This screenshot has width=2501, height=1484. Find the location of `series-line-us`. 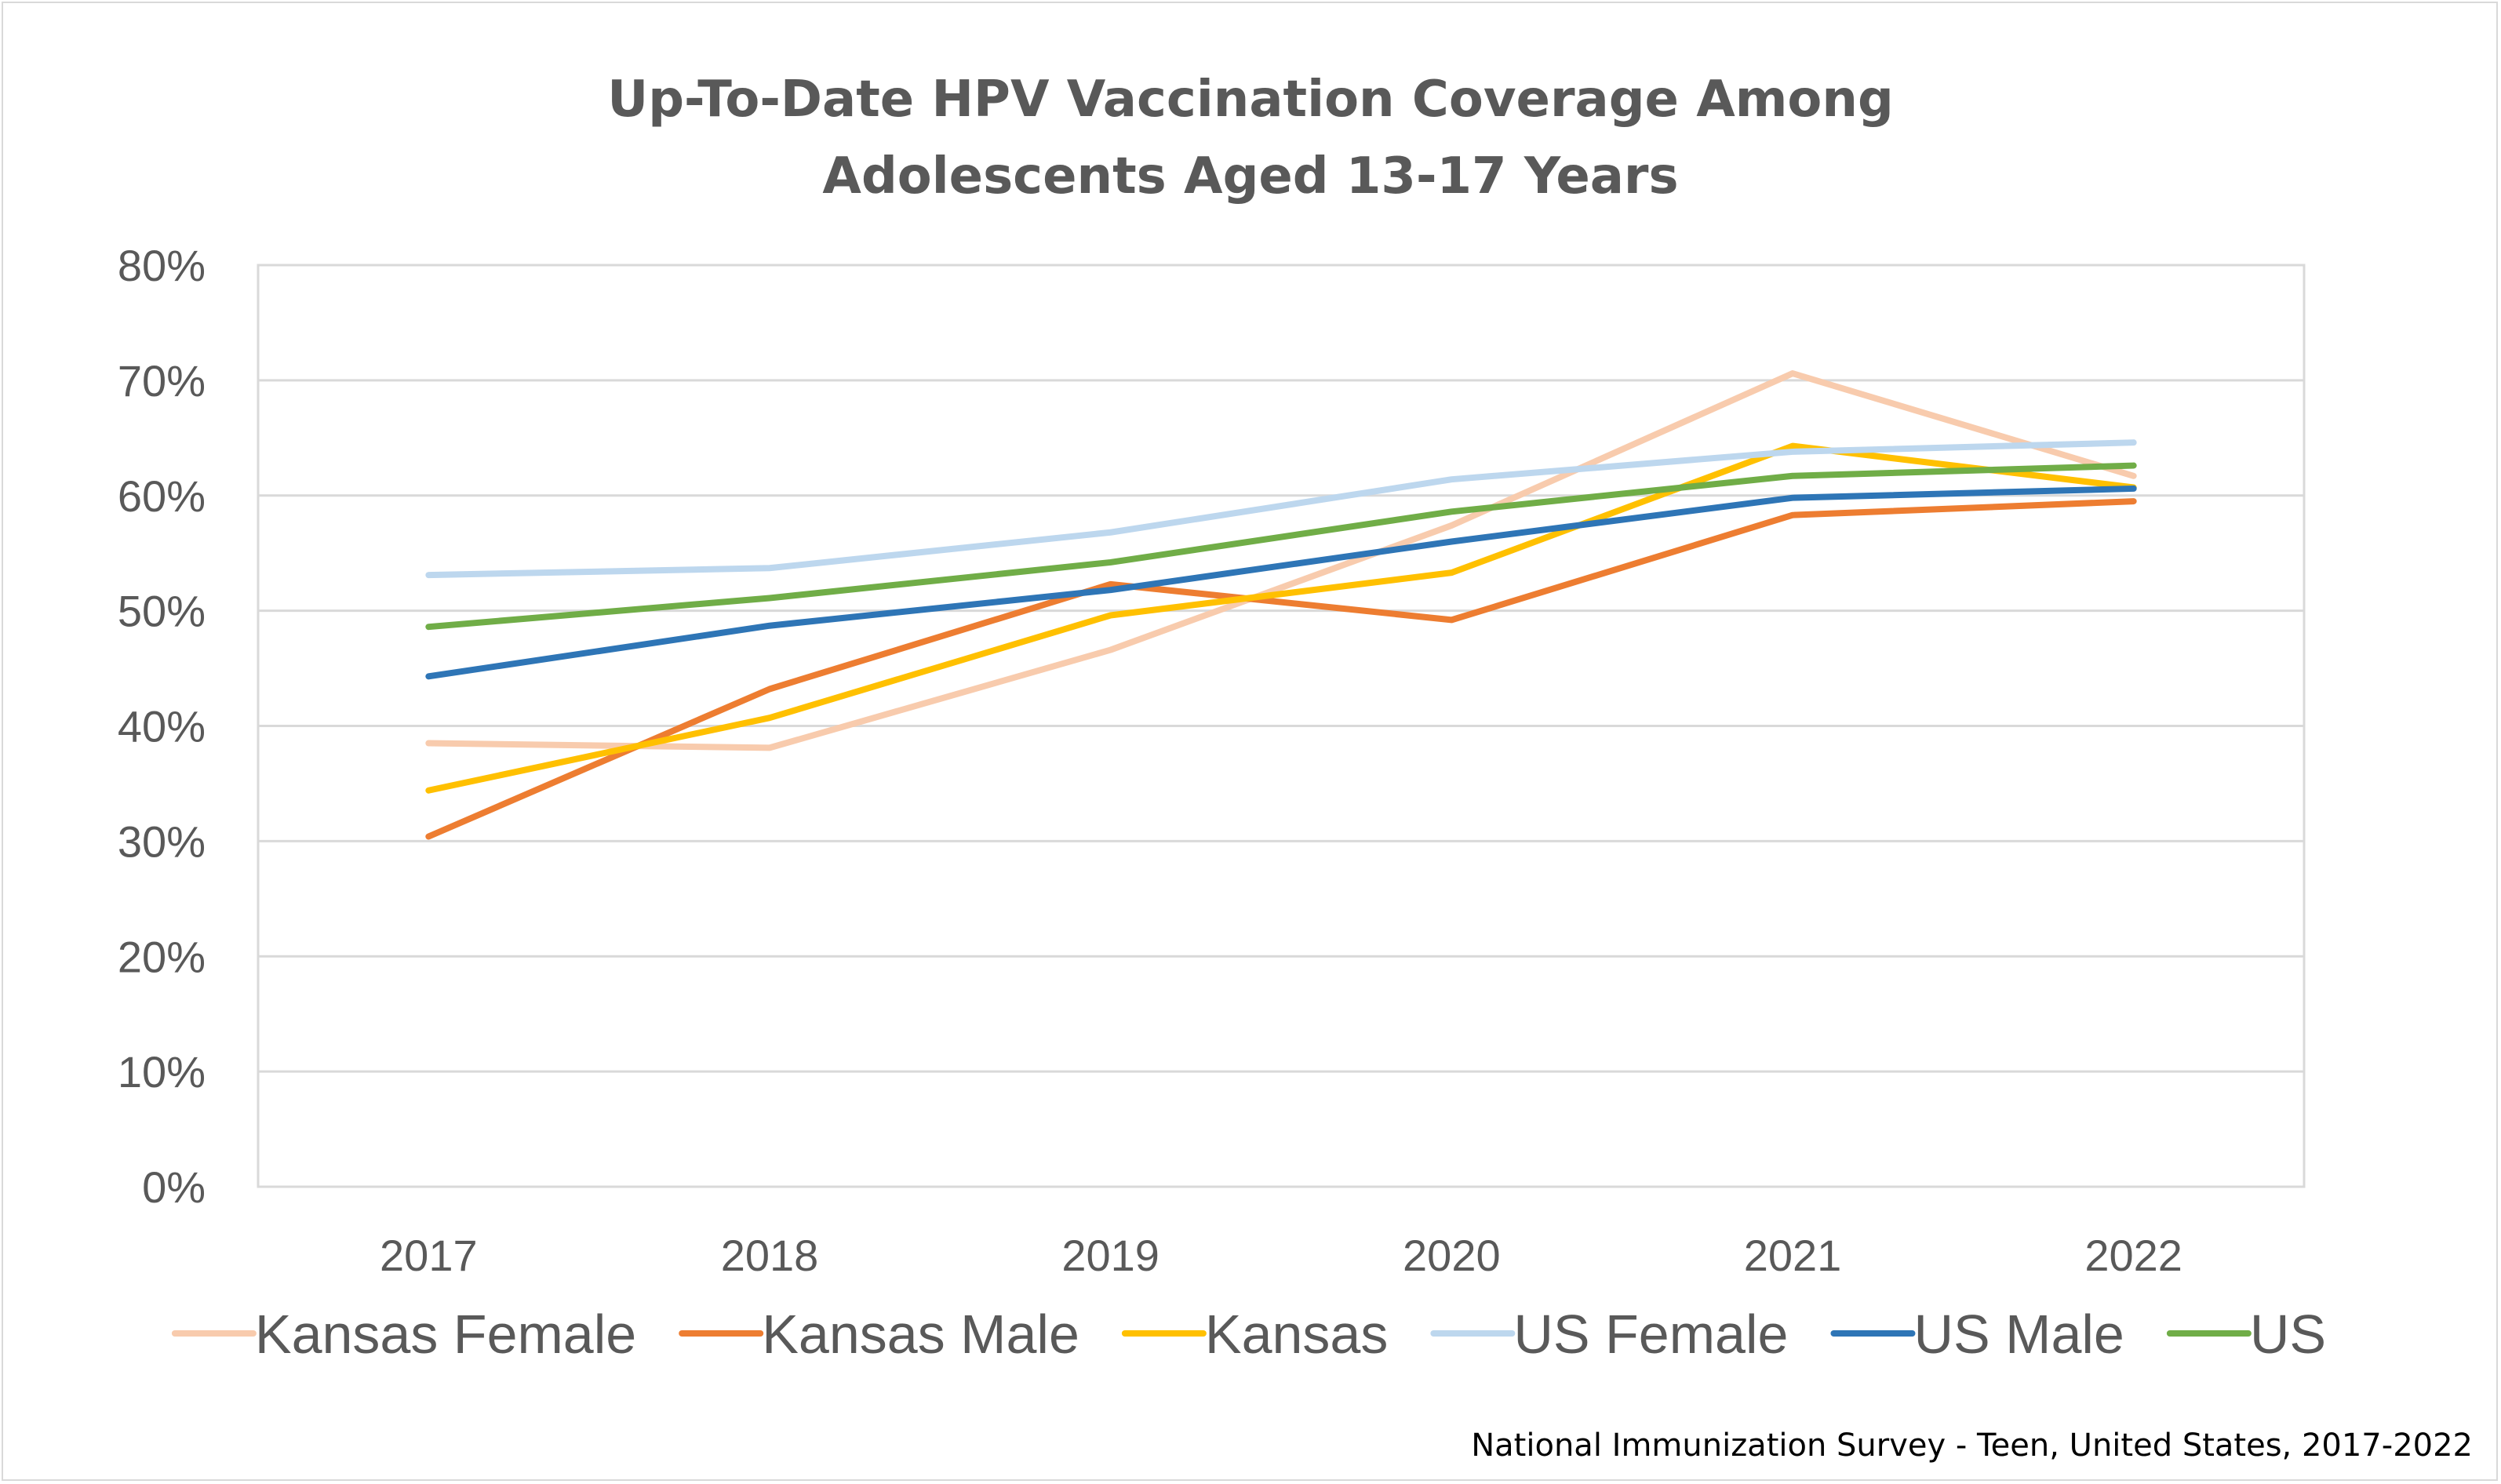

series-line-us is located at coordinates (1281, 546).